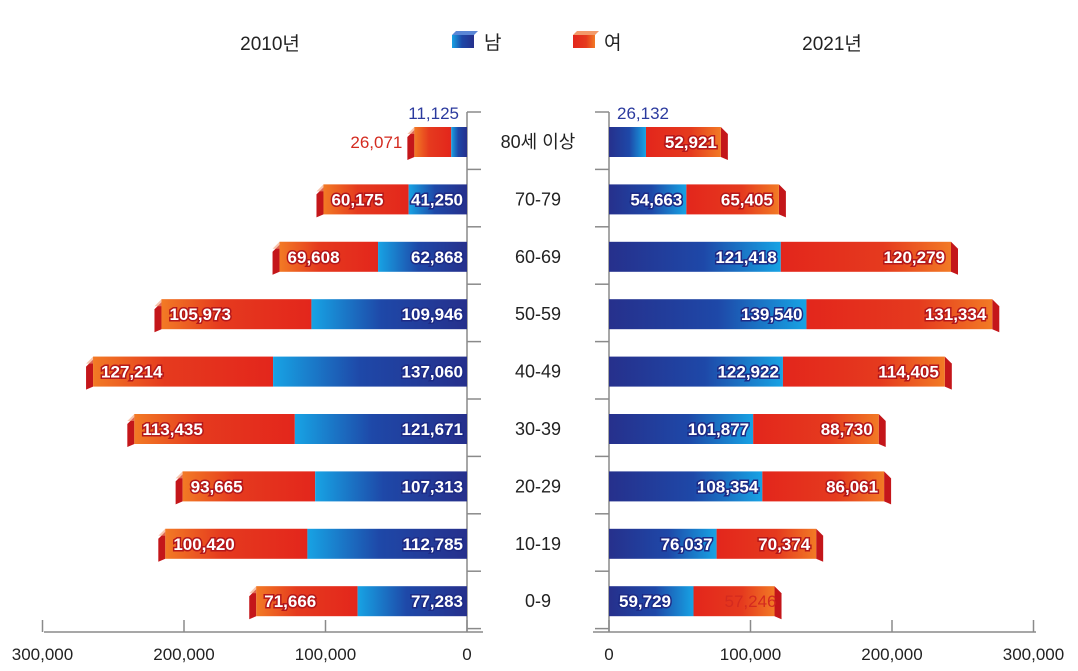 This screenshot has height=671, width=1078. What do you see at coordinates (687, 544) in the screenshot?
I see `label-2021-male: 76,037` at bounding box center [687, 544].